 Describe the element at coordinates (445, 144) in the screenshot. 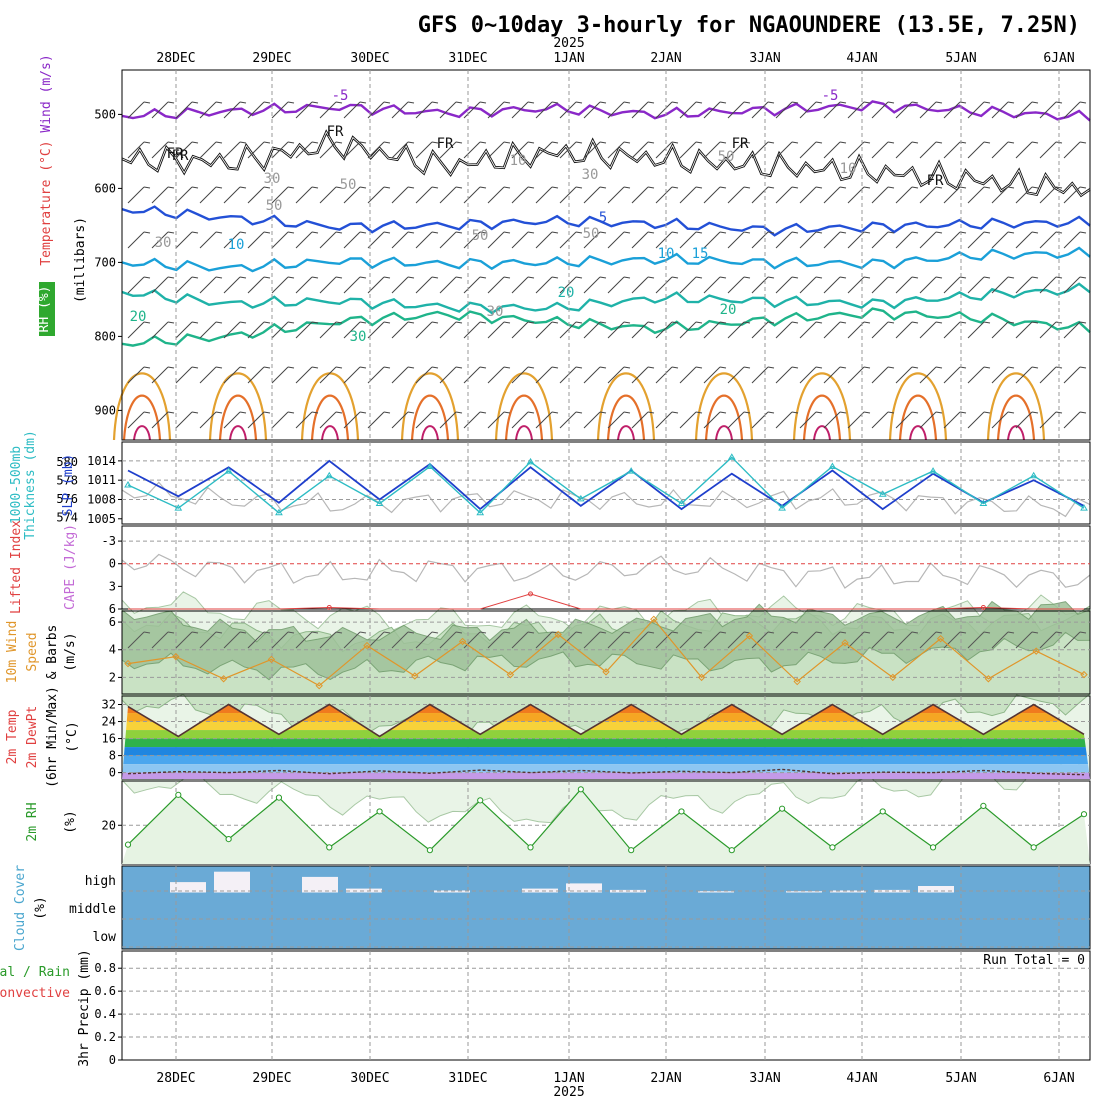

I see `contour-label: FR` at that location.